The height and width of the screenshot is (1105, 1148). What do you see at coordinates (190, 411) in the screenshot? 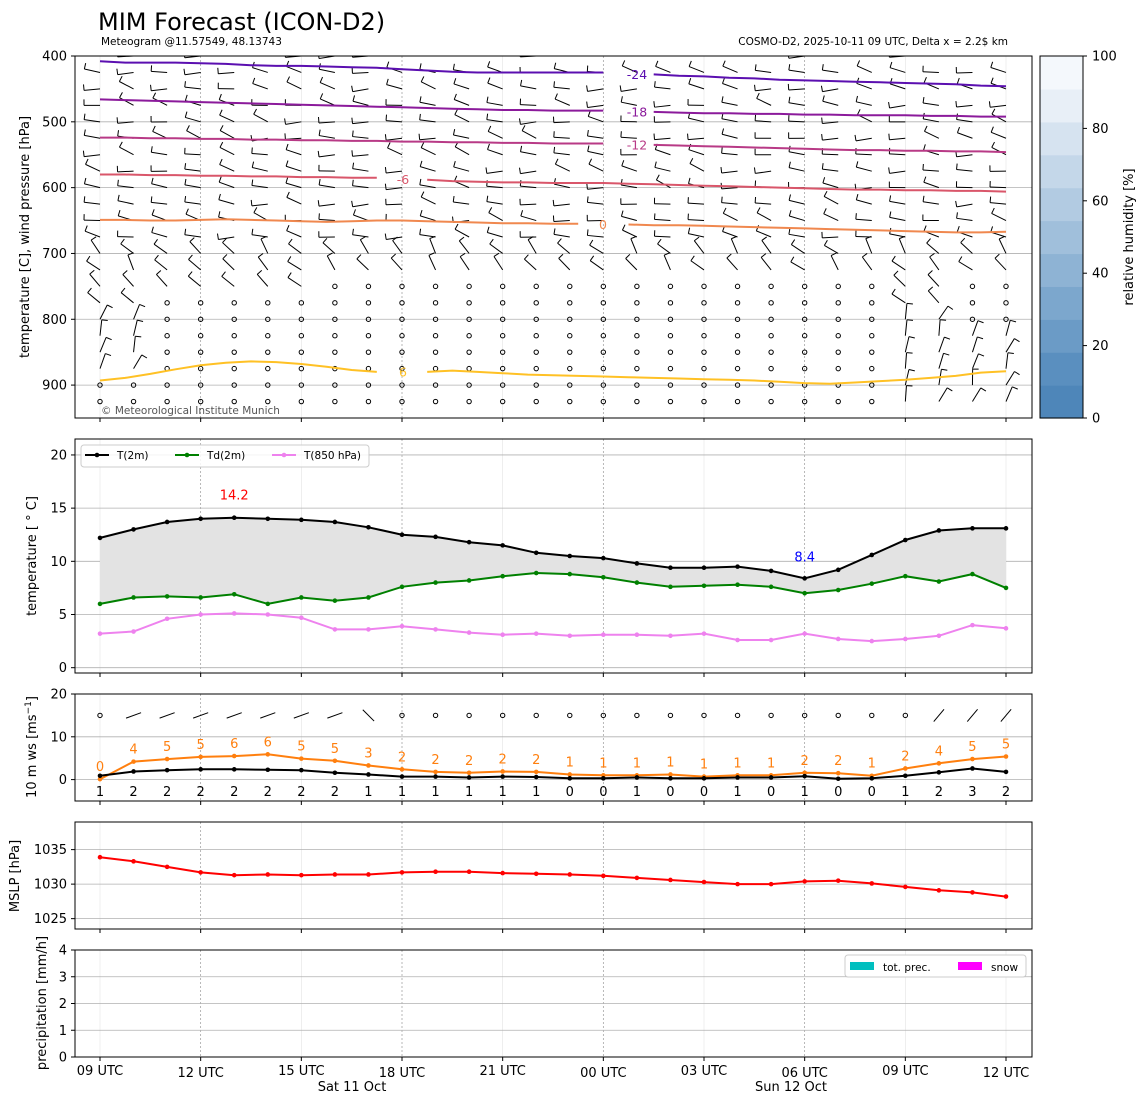
I see `copyright-text: © Meteorological Institute Munich` at bounding box center [190, 411].